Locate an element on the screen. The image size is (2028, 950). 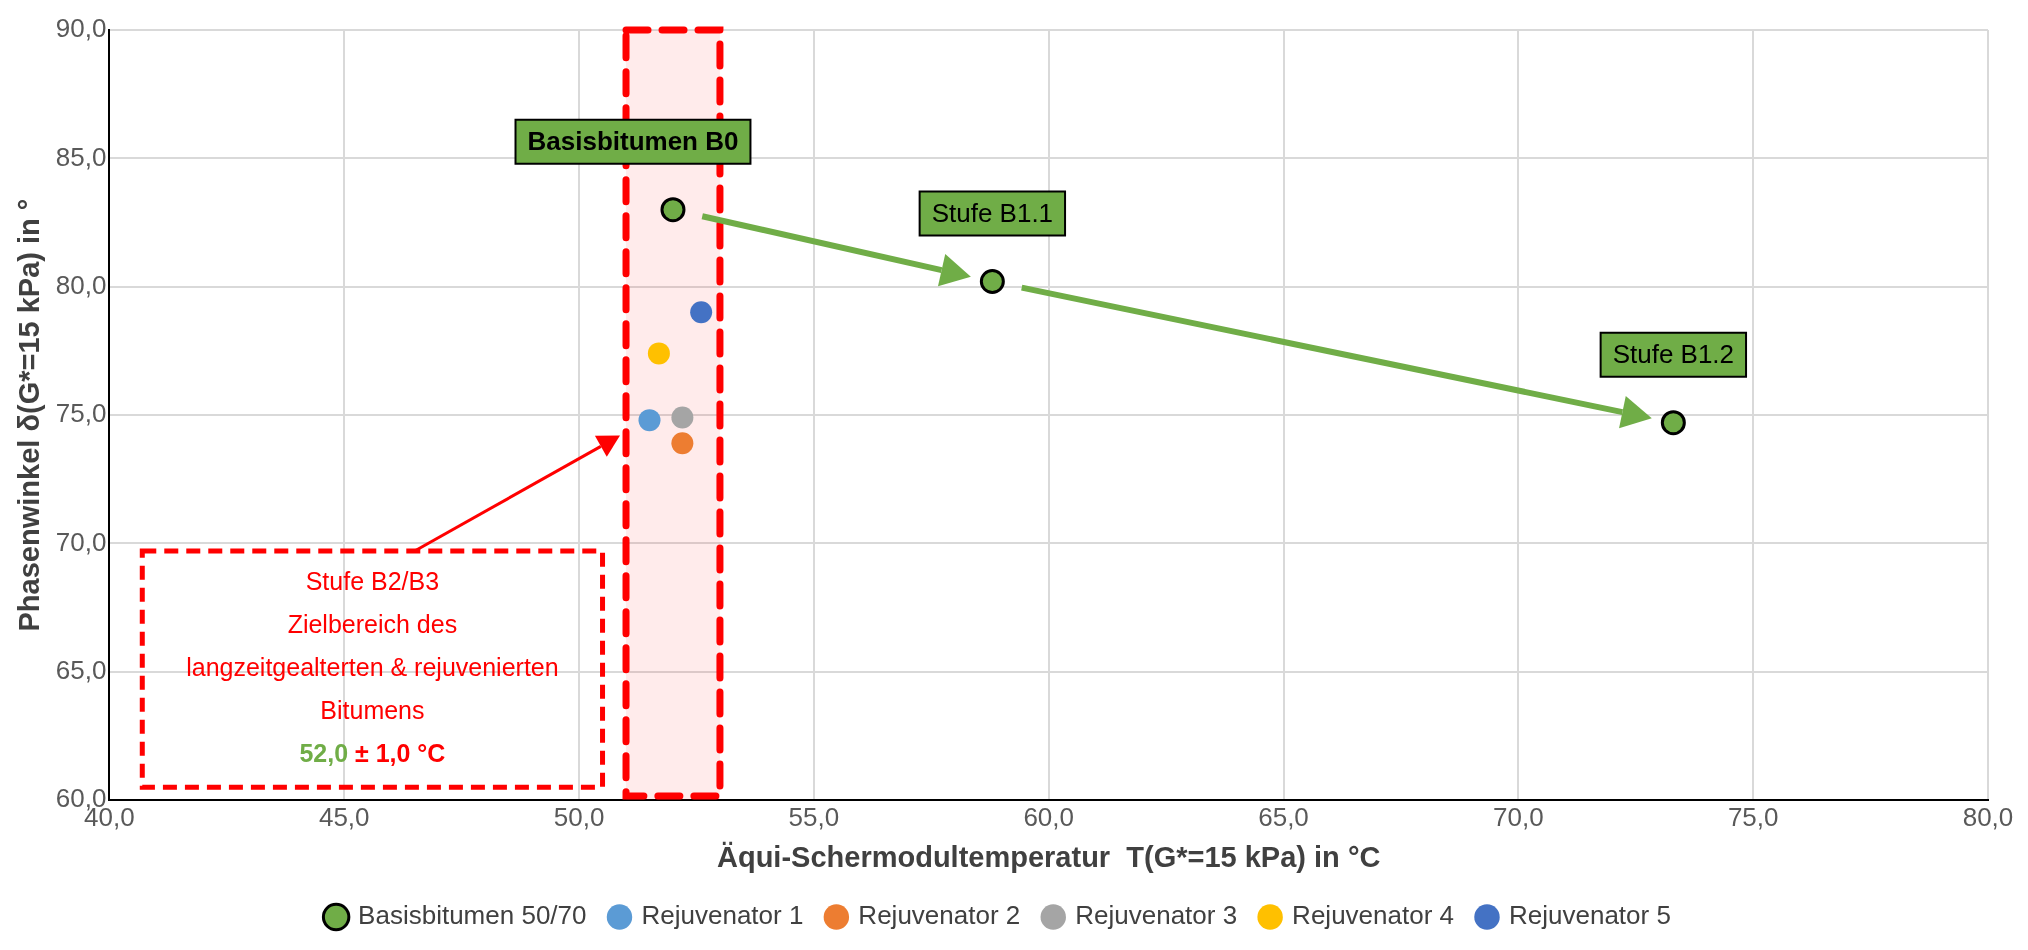
x-tick-label: 70,0 is located at coordinates (1518, 816).